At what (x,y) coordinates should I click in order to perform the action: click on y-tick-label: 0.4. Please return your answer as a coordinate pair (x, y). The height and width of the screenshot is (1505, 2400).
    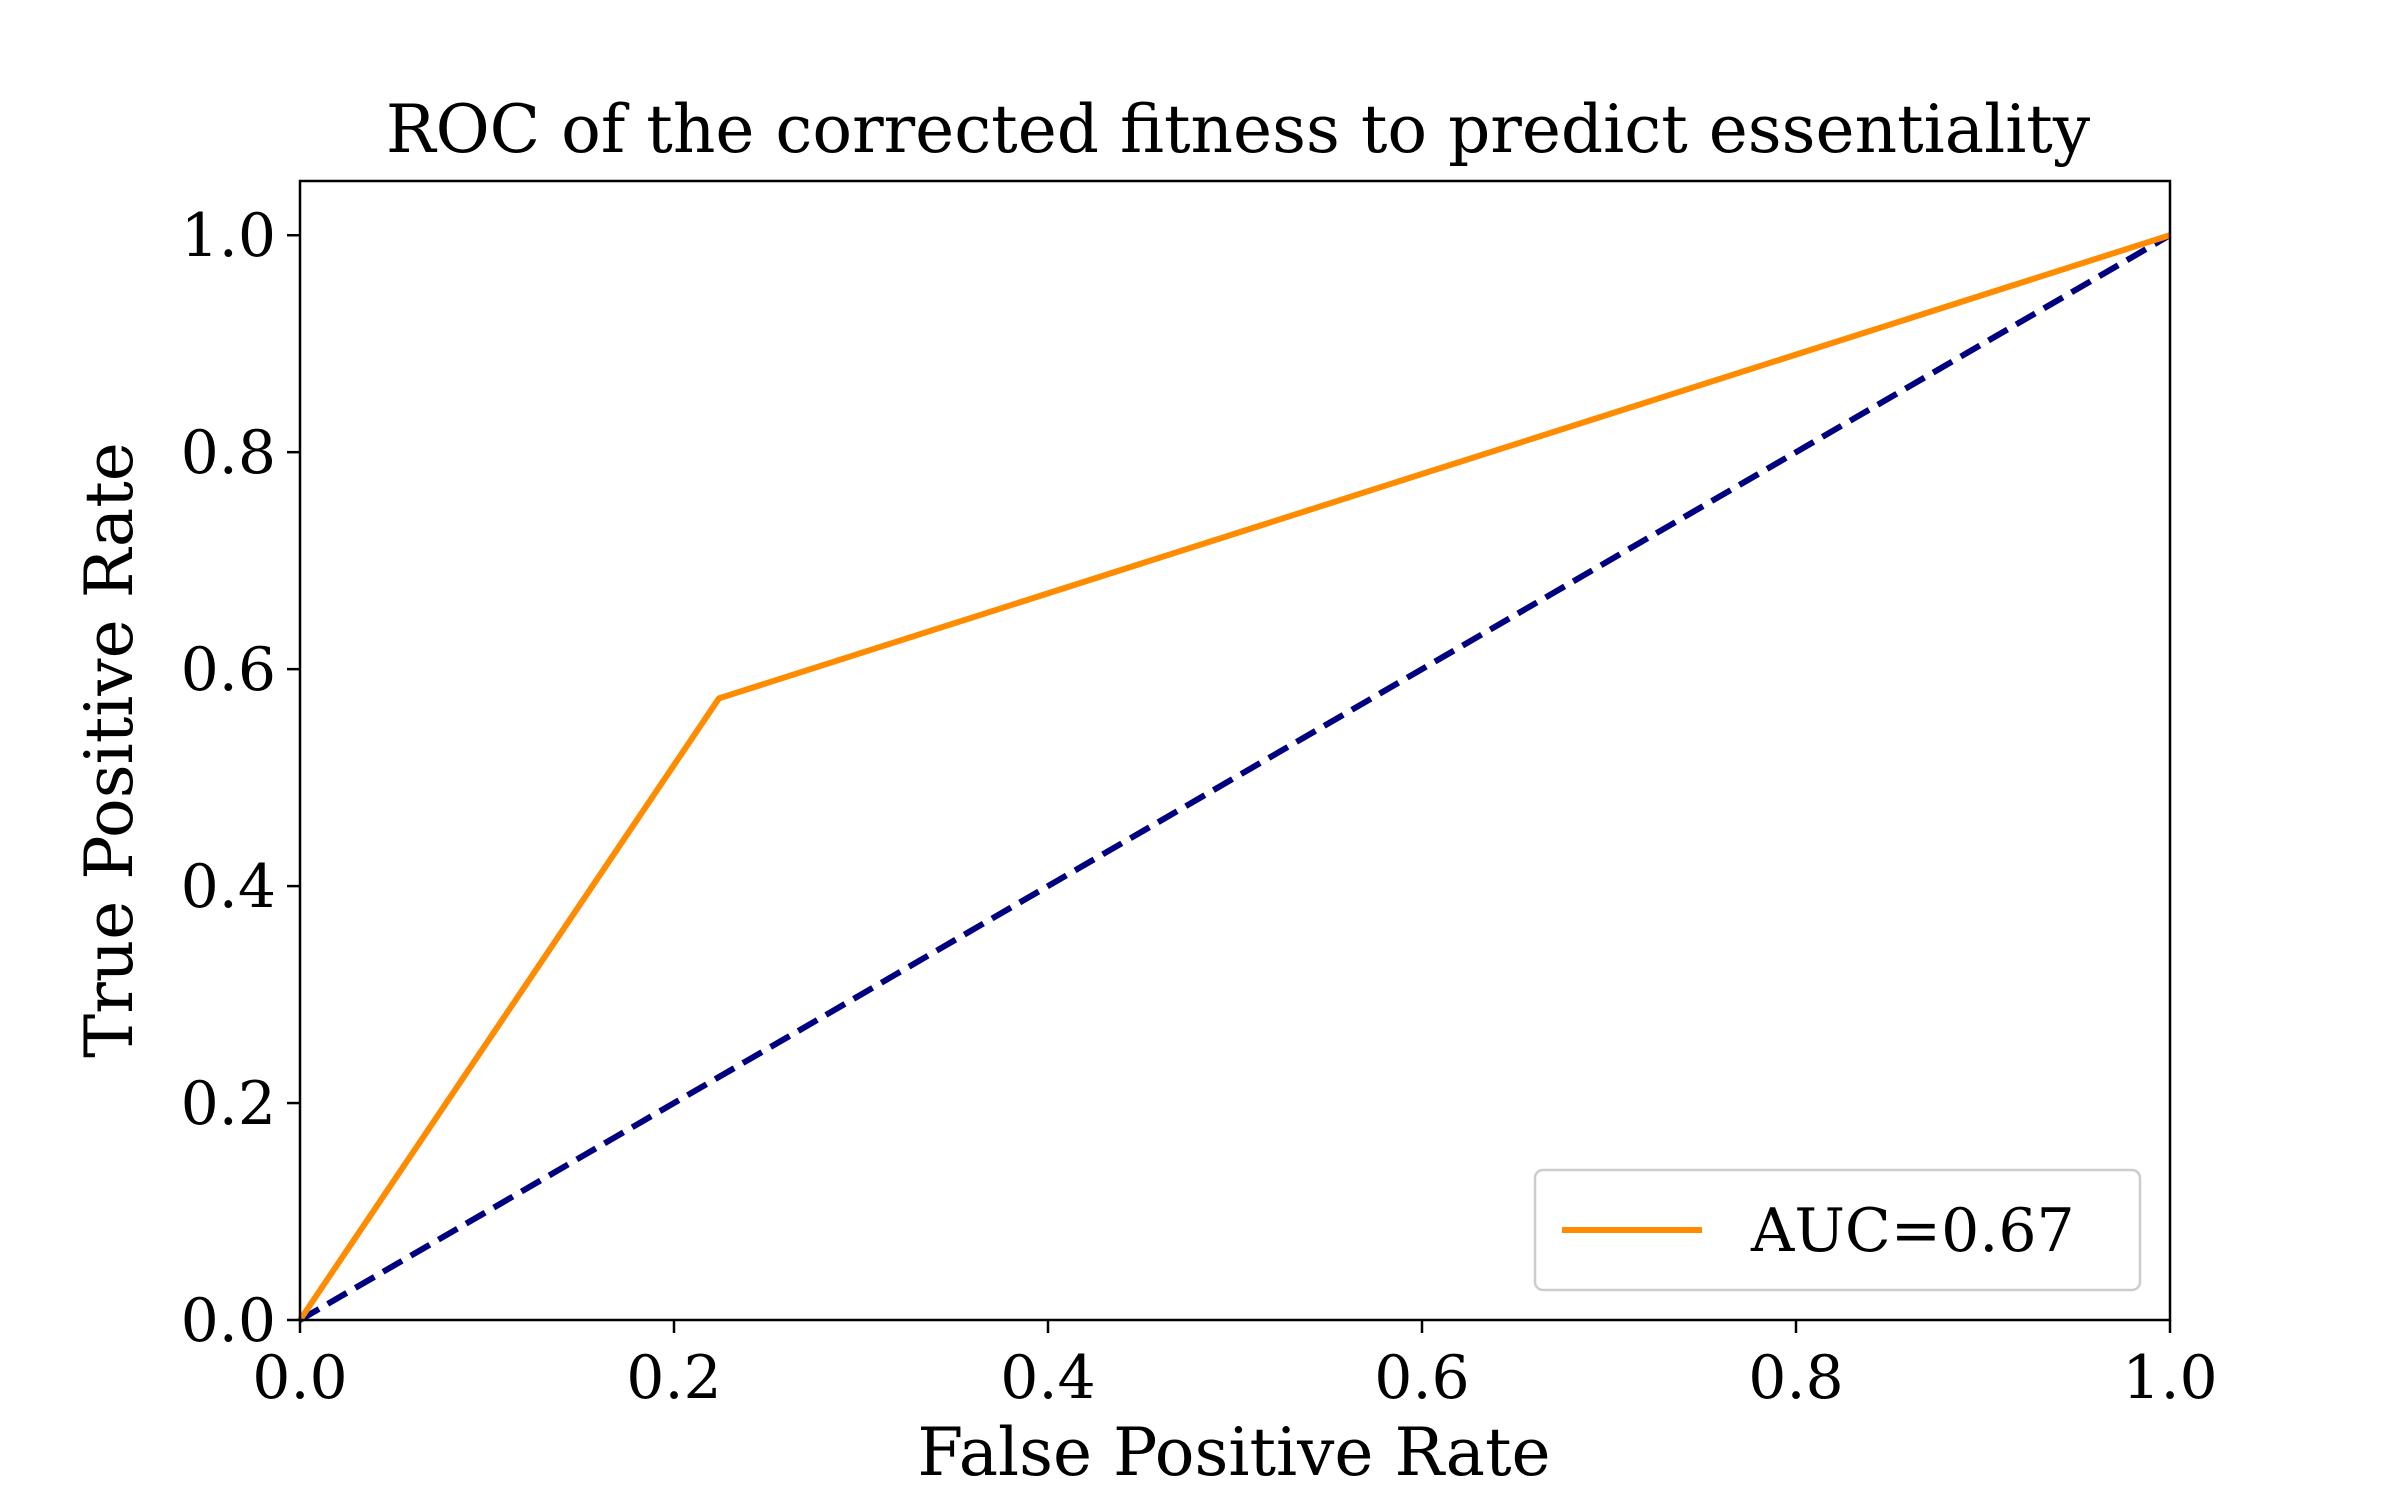
    Looking at the image, I should click on (228, 887).